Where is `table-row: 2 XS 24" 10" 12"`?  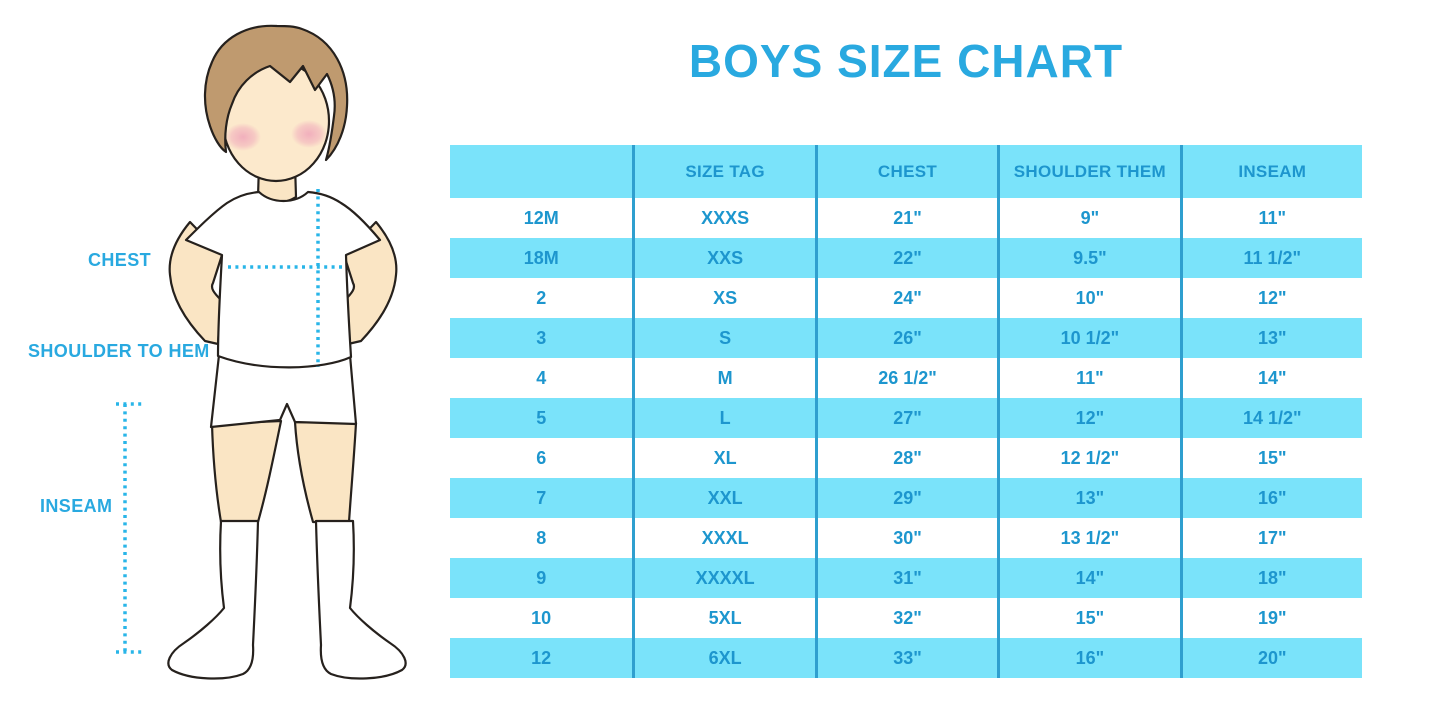 table-row: 2 XS 24" 10" 12" is located at coordinates (906, 298).